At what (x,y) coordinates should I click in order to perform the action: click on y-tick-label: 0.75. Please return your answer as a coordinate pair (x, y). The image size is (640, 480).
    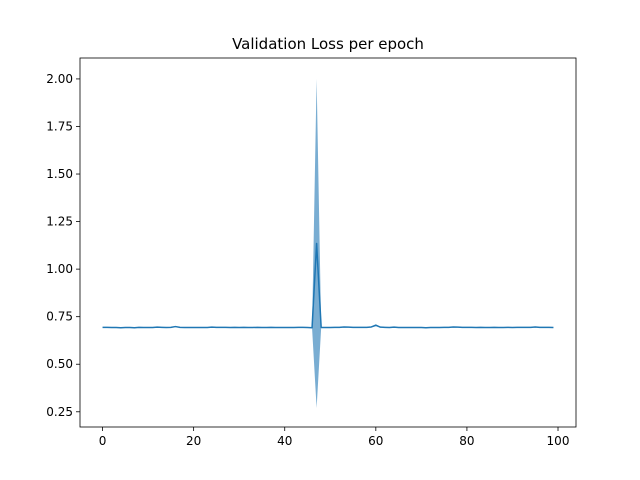
    Looking at the image, I should click on (59, 317).